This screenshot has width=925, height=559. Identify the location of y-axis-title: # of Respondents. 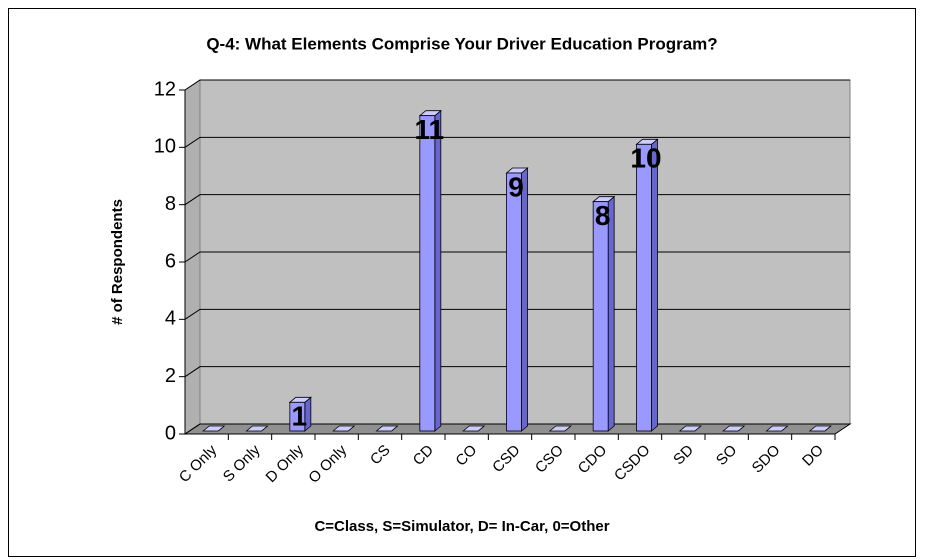
(117, 262).